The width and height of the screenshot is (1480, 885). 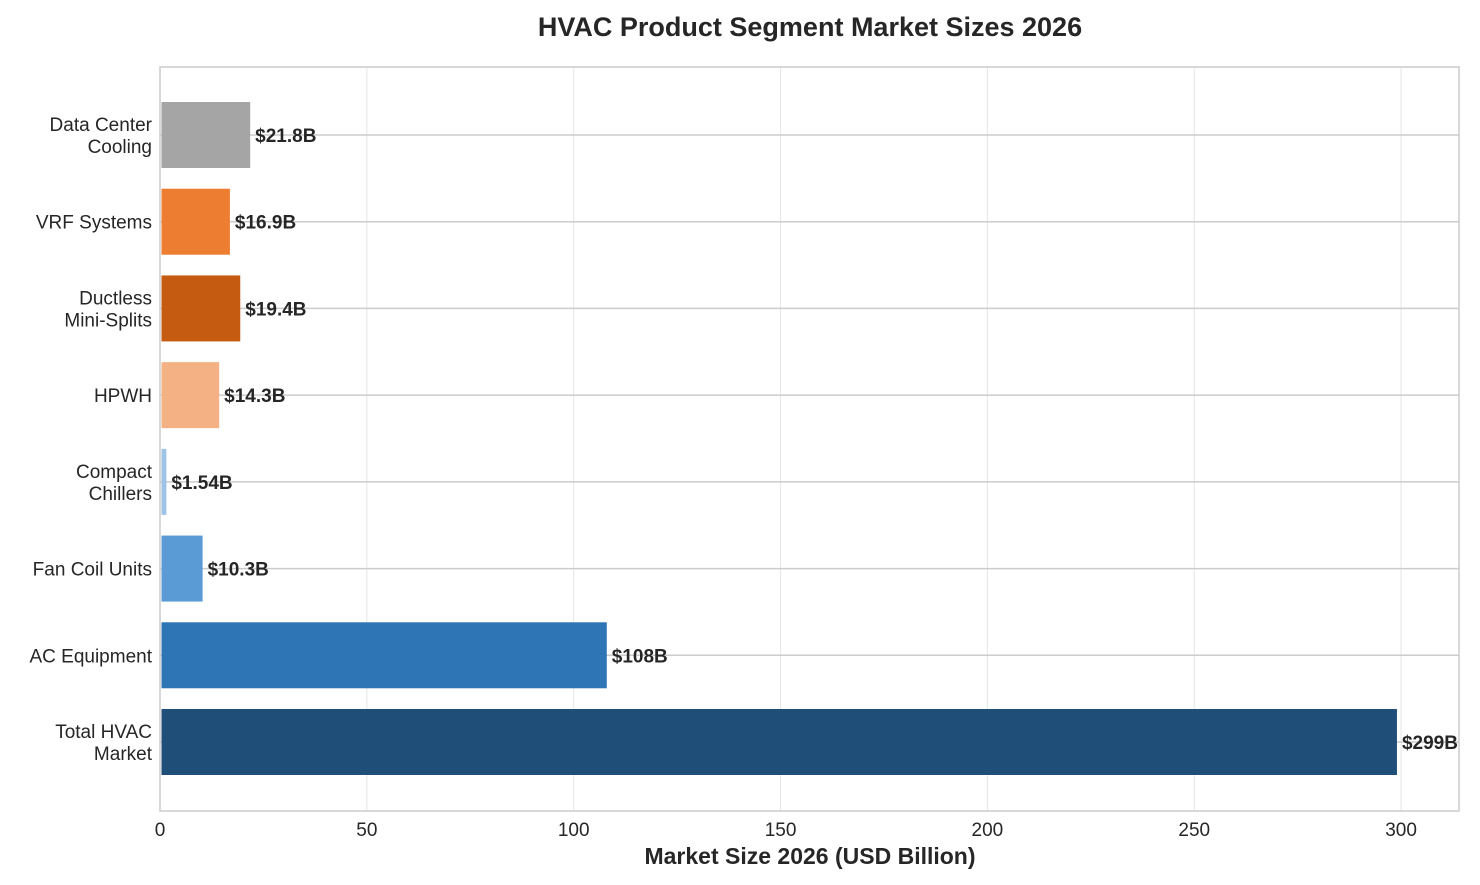 I want to click on bar-value-label: $299B, so click(x=1430, y=743).